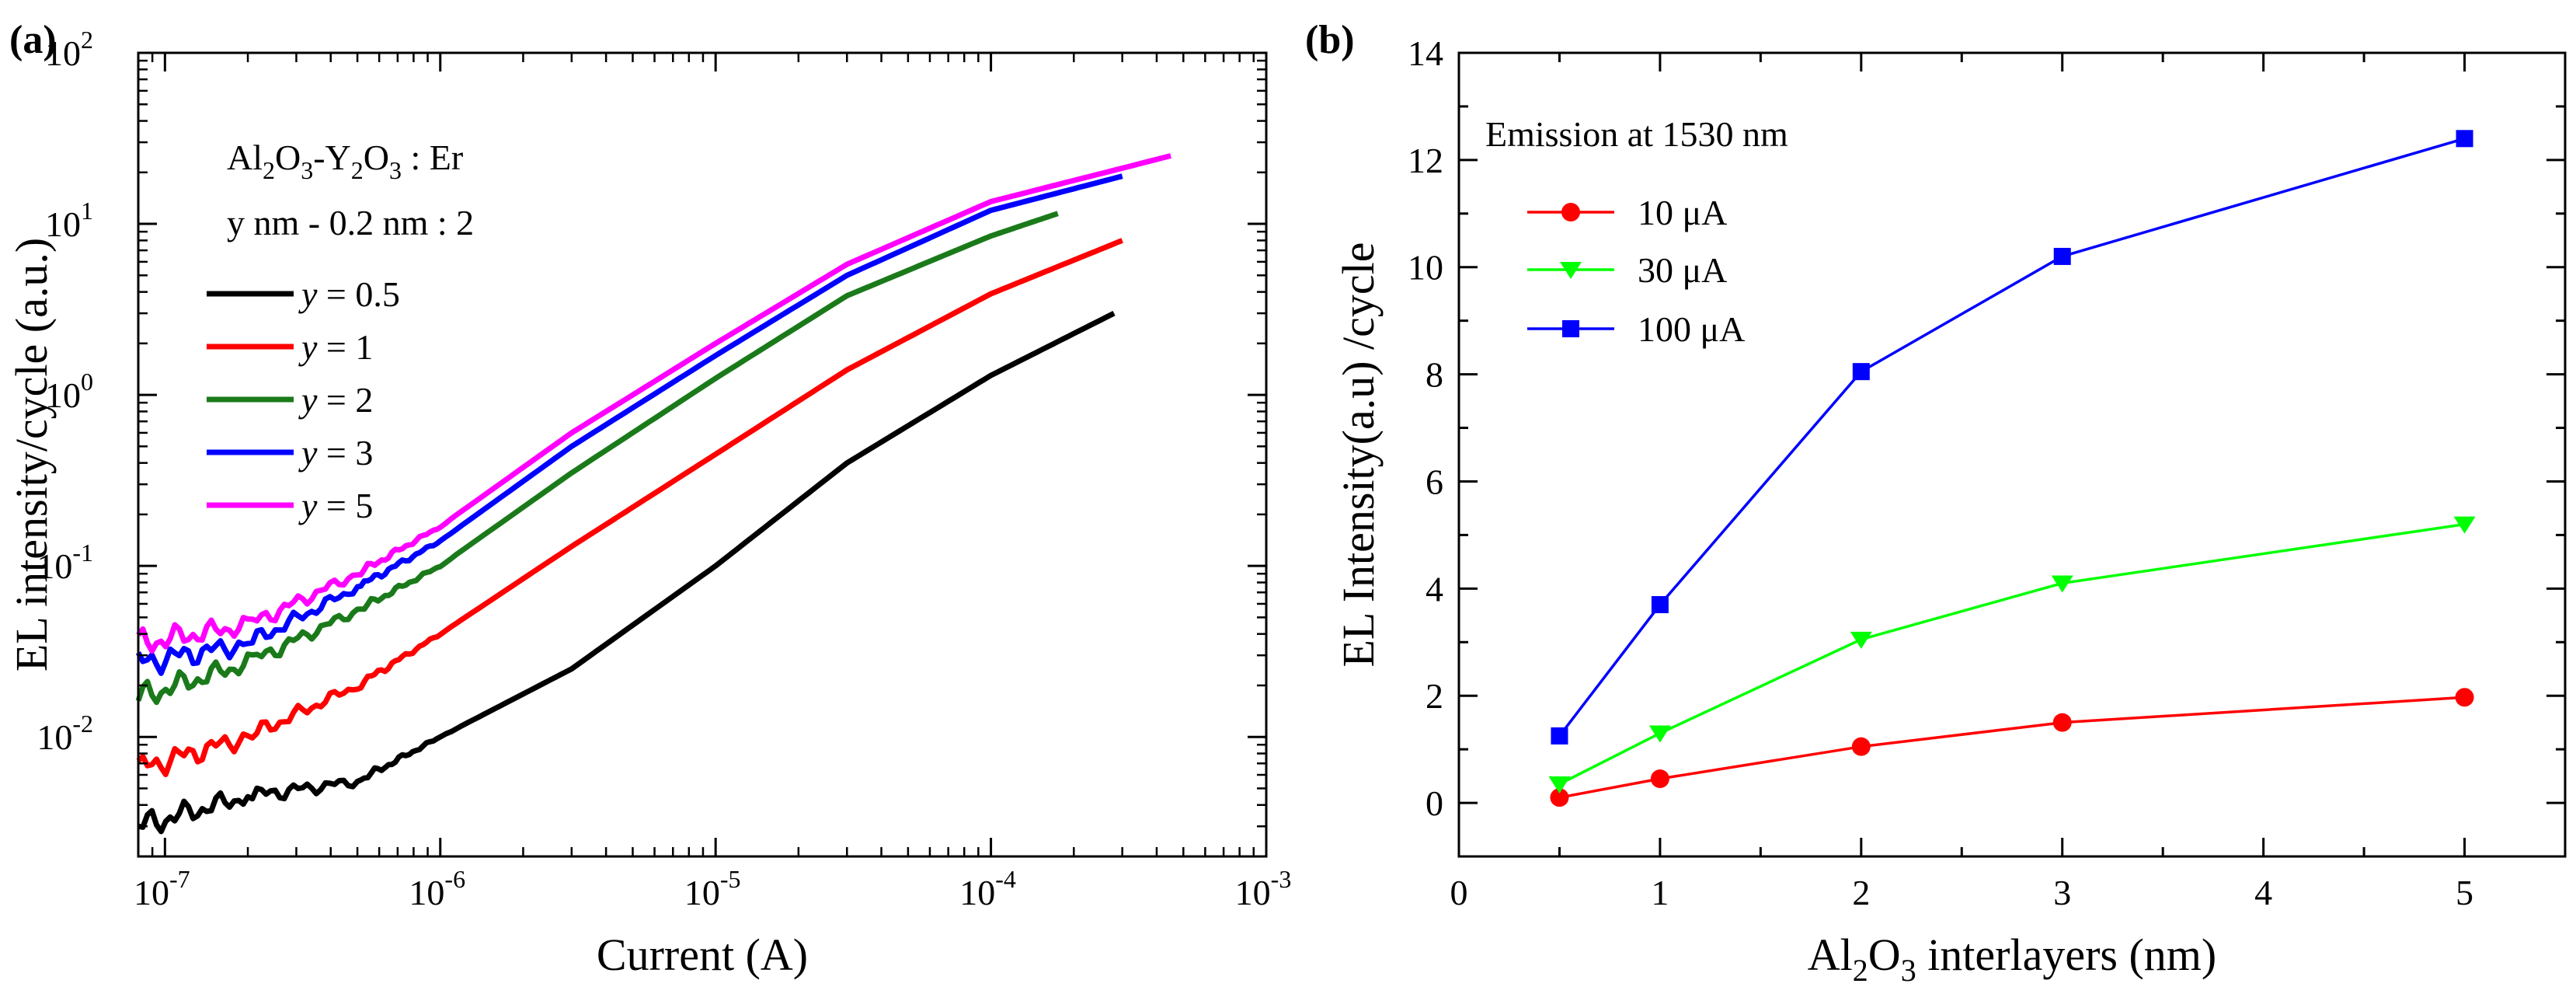  Describe the element at coordinates (1571, 270) in the screenshot. I see `legend-marker-triangle` at that location.